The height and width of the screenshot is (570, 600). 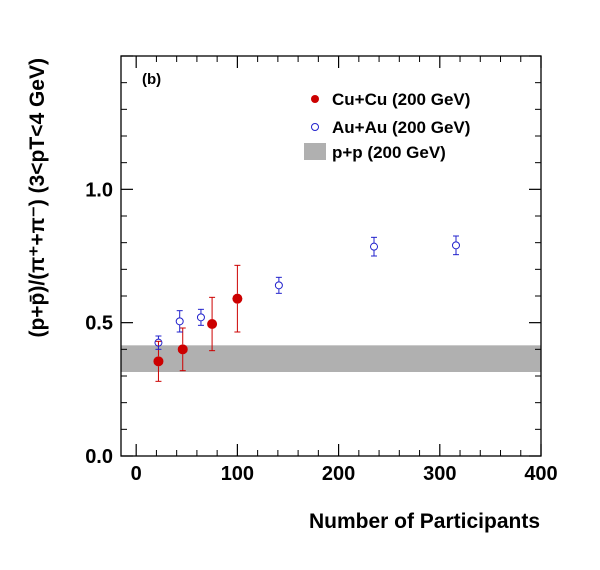 What do you see at coordinates (315, 99) in the screenshot?
I see `legend-marker-cucu` at bounding box center [315, 99].